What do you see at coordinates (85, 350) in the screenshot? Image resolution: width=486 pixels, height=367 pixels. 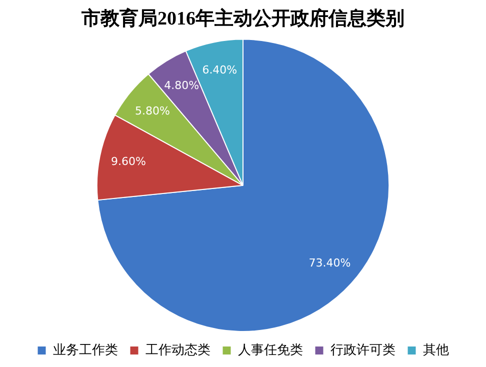 I see `legend-label: 业务工作类` at bounding box center [85, 350].